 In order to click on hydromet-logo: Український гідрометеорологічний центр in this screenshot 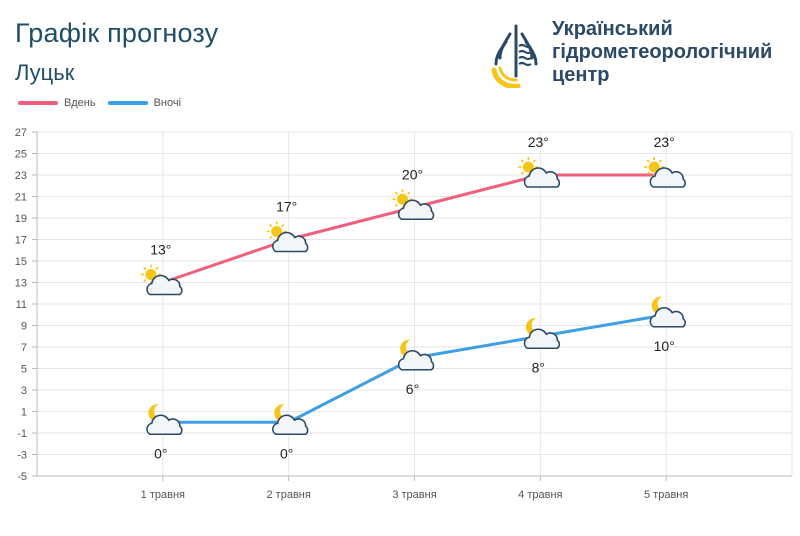, I will do `click(641, 53)`.